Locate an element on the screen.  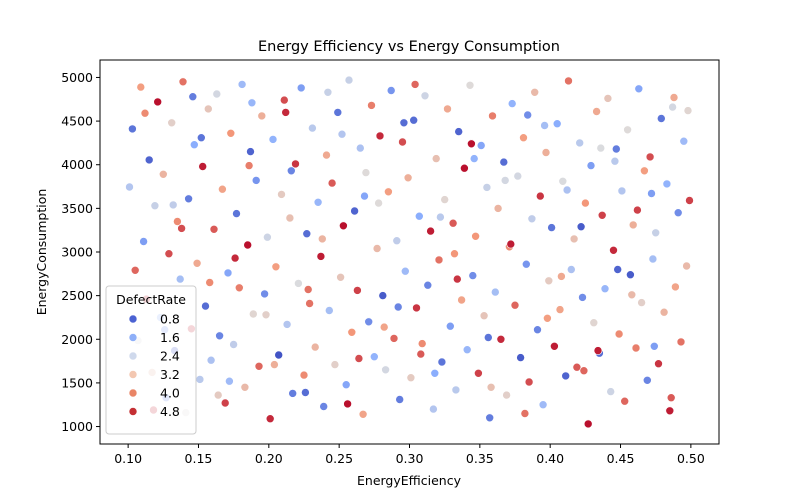
y-tick-label: 2000 is located at coordinates (77, 339).